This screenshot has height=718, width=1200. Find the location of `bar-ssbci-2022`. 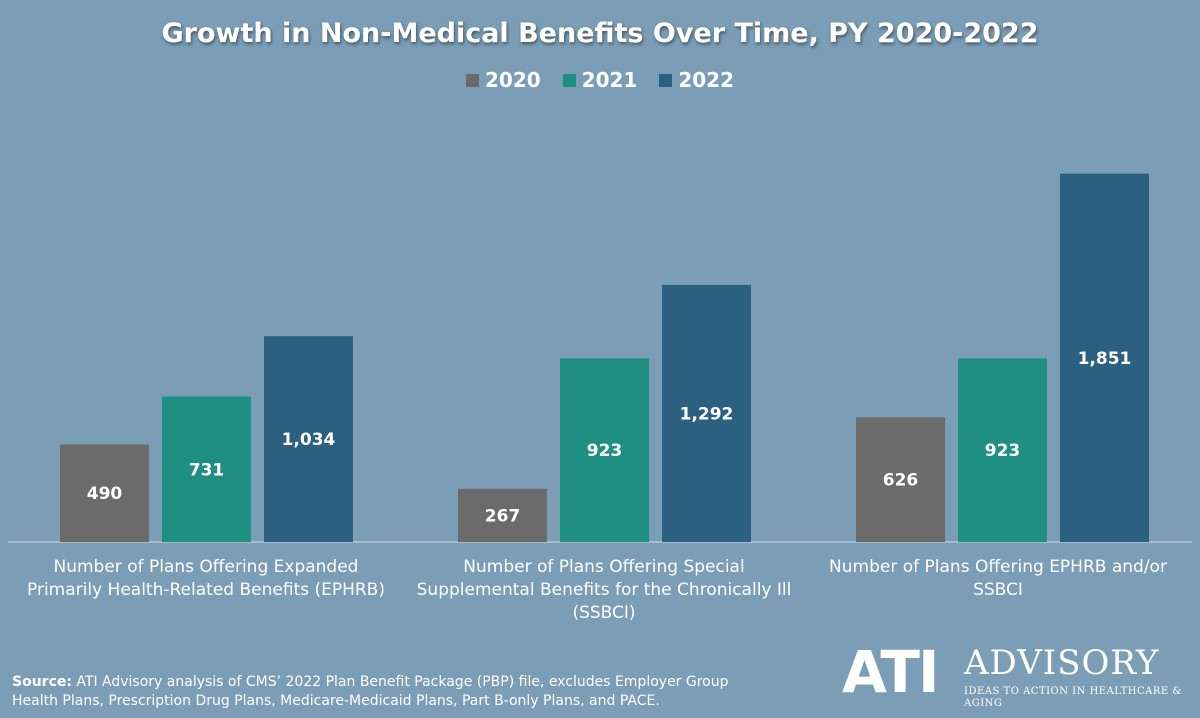

bar-ssbci-2022 is located at coordinates (706, 413).